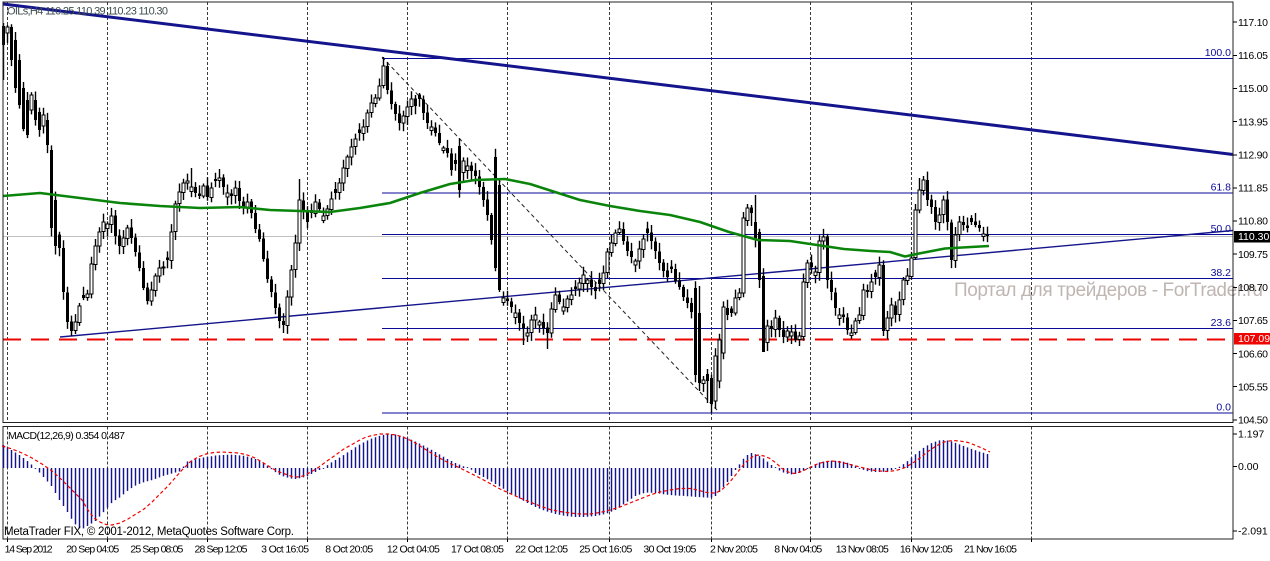 This screenshot has width=1270, height=561. What do you see at coordinates (1251, 435) in the screenshot?
I see `svg-text: 1.197` at bounding box center [1251, 435].